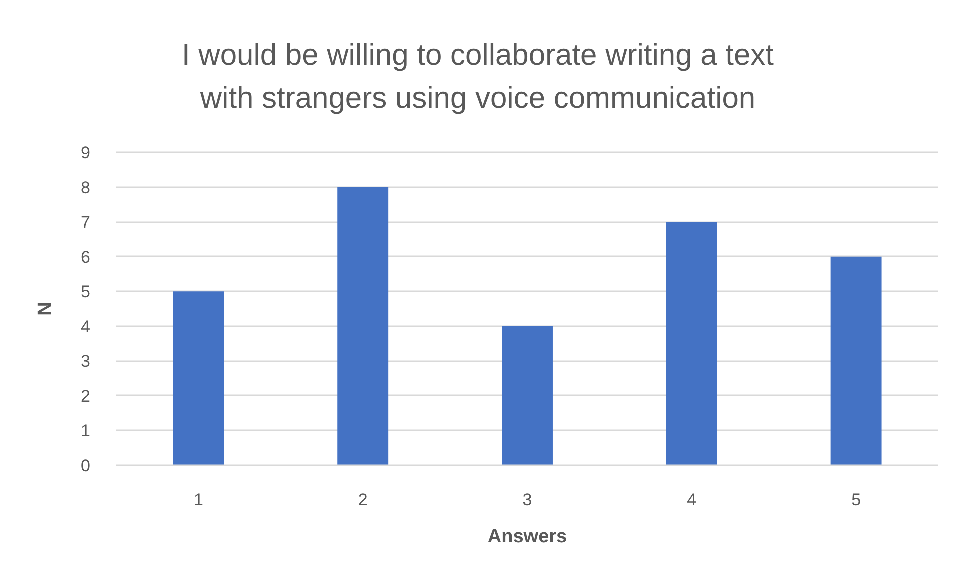  Describe the element at coordinates (86, 257) in the screenshot. I see `y-tick-label: 6` at that location.